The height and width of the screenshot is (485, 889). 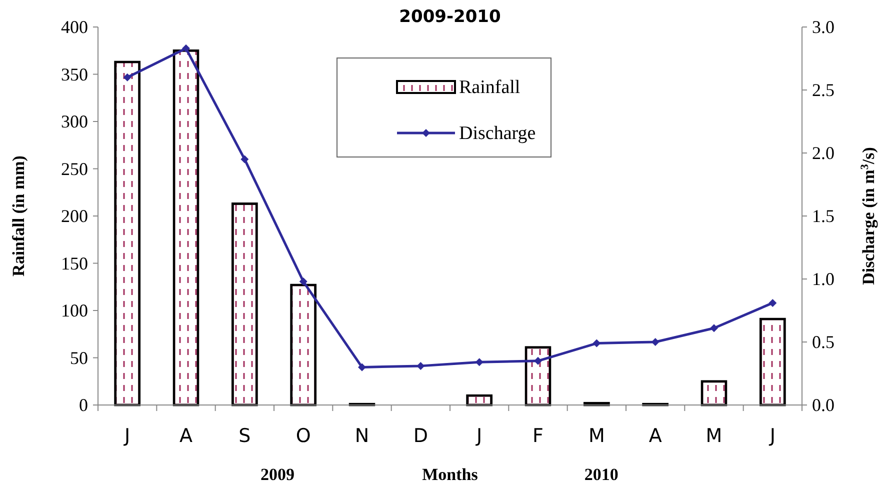 What do you see at coordinates (823, 216) in the screenshot?
I see `y2-tick-label: 1.5` at bounding box center [823, 216].